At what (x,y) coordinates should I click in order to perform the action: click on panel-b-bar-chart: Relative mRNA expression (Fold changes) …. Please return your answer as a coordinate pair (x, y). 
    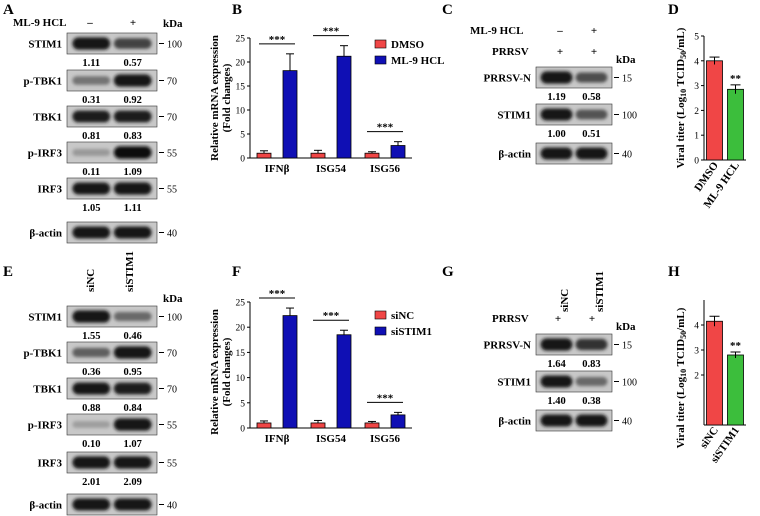
    Looking at the image, I should click on (326, 100).